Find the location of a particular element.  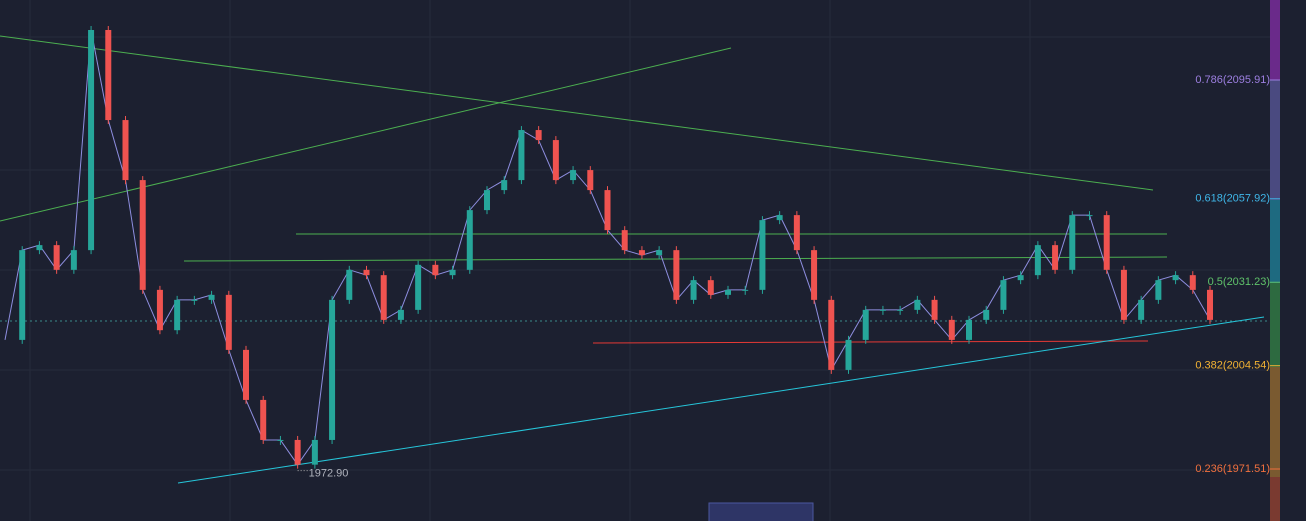

time-range-box is located at coordinates (761, 511).